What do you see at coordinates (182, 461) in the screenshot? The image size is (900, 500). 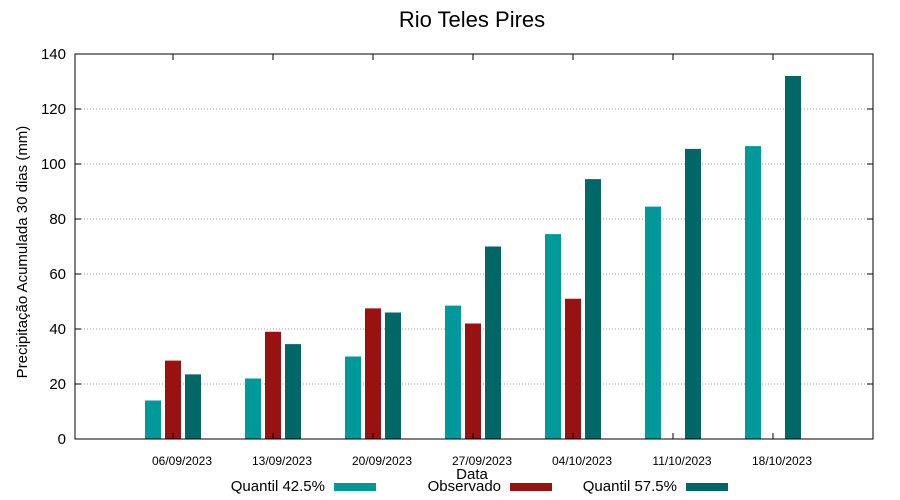 I see `x-tick-label: 06/09/2023` at bounding box center [182, 461].